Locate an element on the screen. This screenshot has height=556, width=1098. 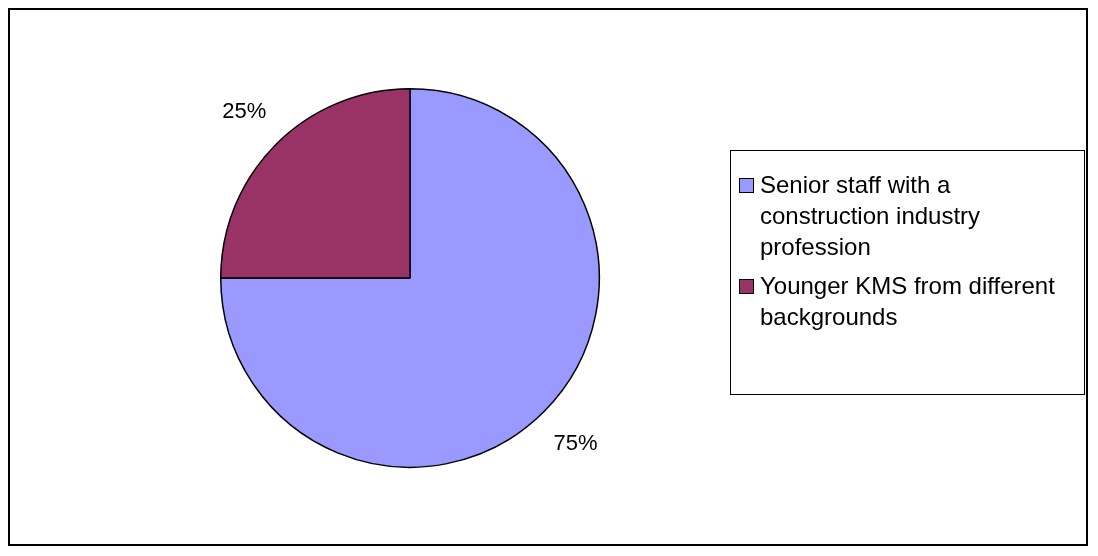
data-label: 75% is located at coordinates (575, 442).